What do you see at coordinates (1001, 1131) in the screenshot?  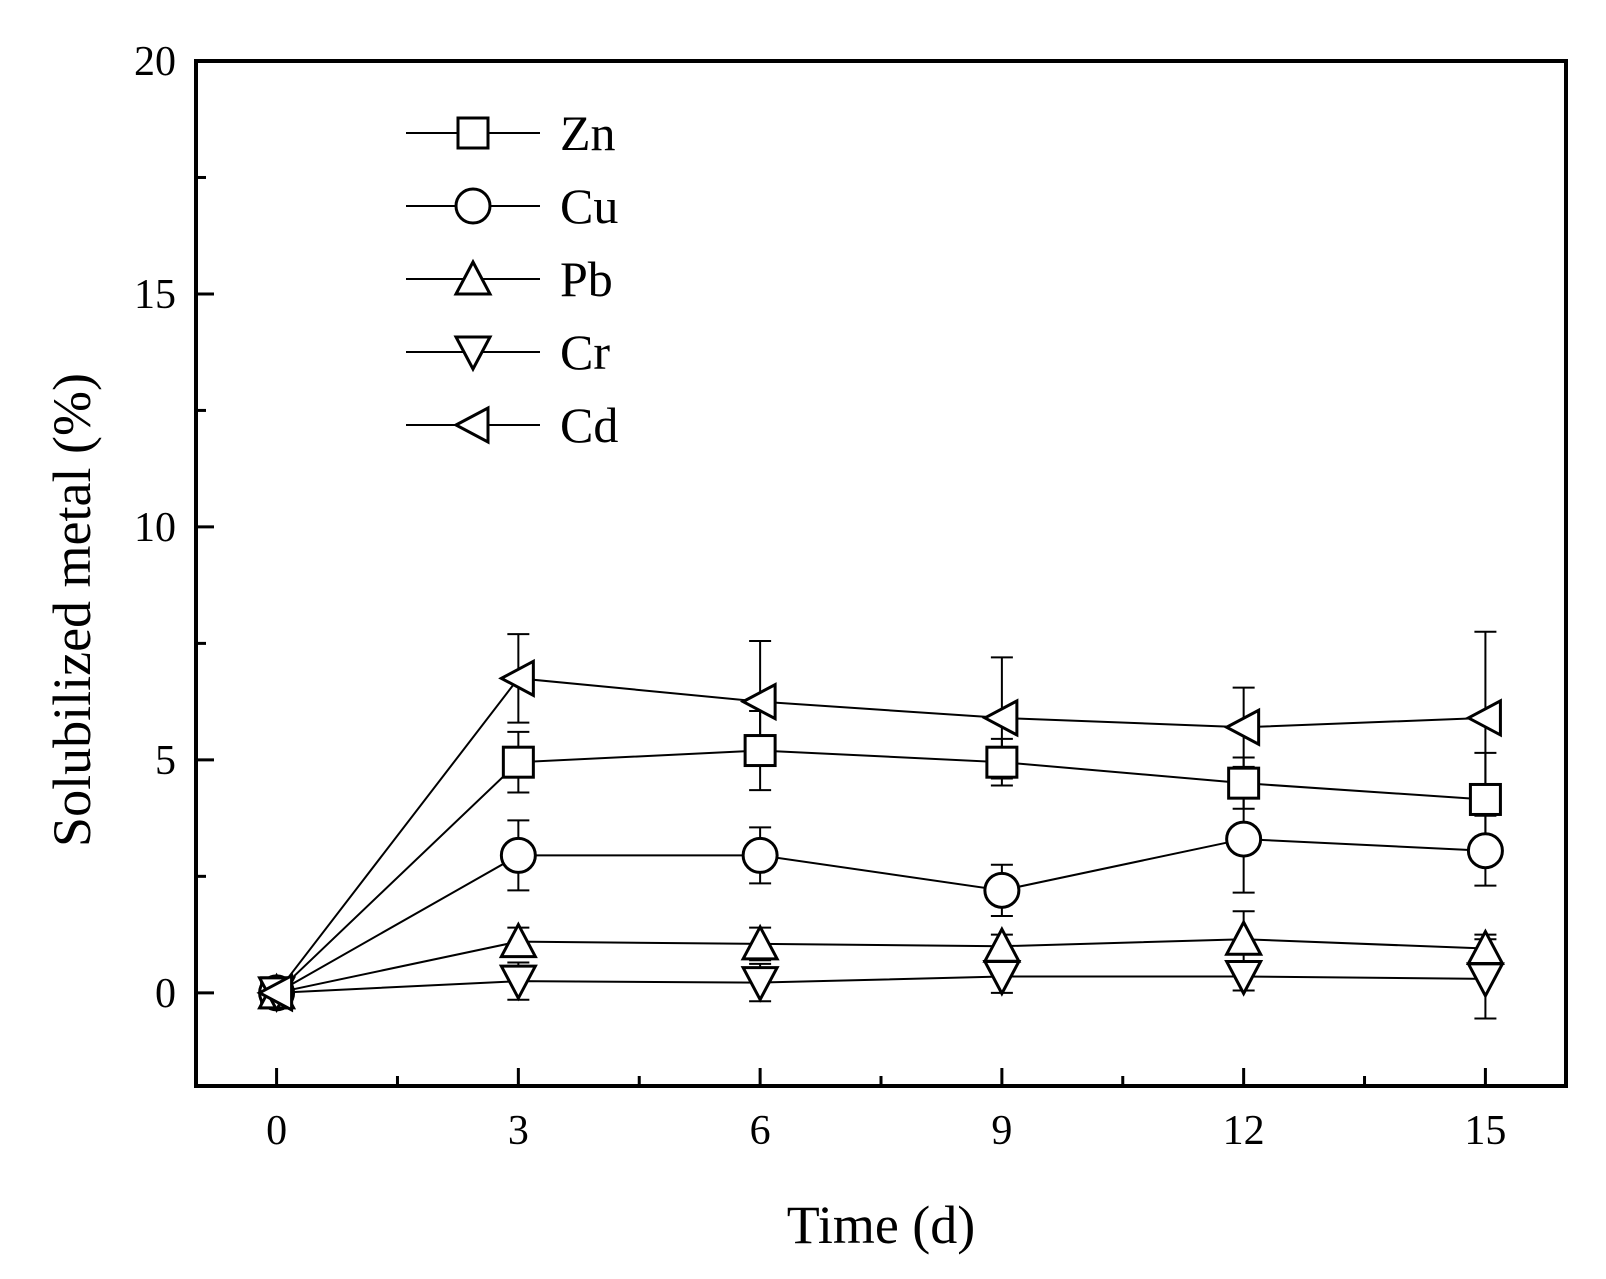 I see `x-tick-label: 9` at bounding box center [1001, 1131].